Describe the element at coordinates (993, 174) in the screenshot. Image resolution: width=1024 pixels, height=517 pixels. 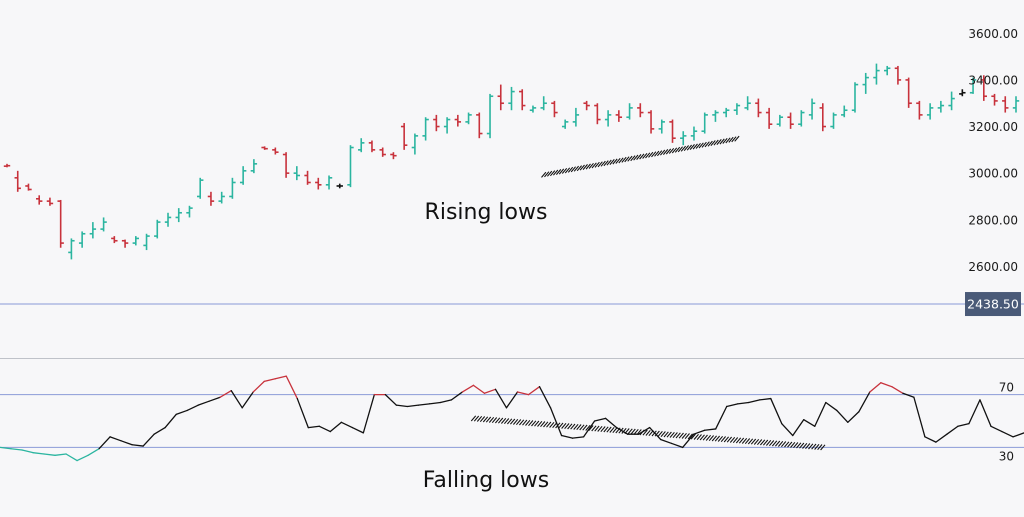
I see `price-tick-label: 3000.00` at that location.